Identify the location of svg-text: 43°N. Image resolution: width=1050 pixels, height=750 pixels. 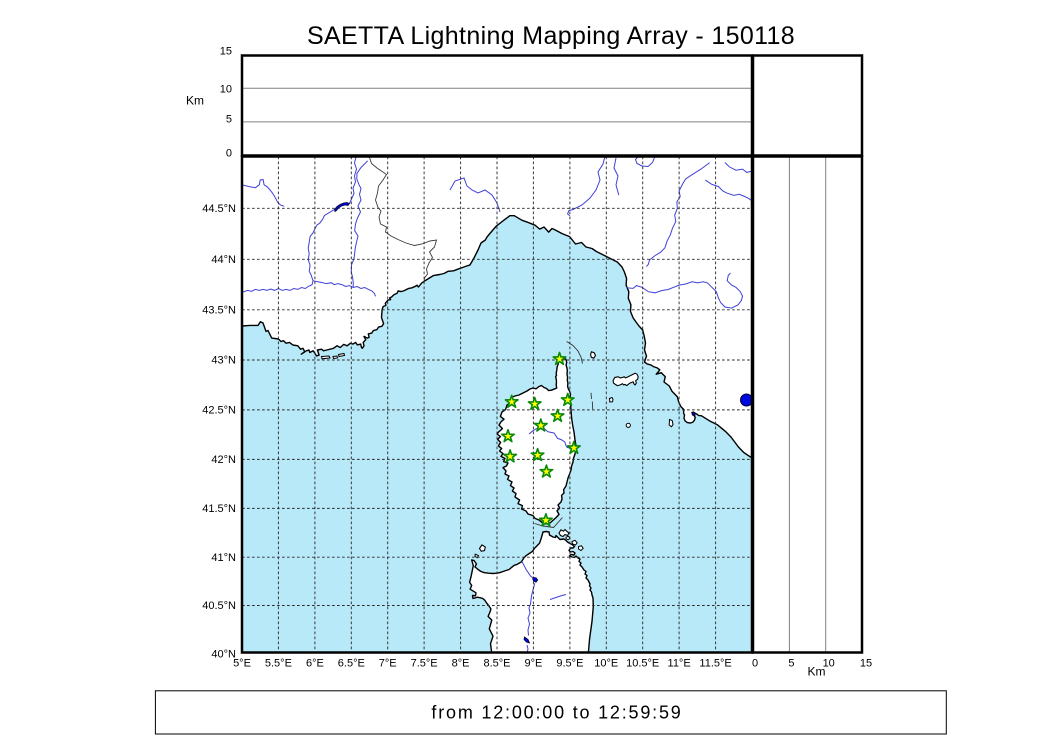
(223, 361).